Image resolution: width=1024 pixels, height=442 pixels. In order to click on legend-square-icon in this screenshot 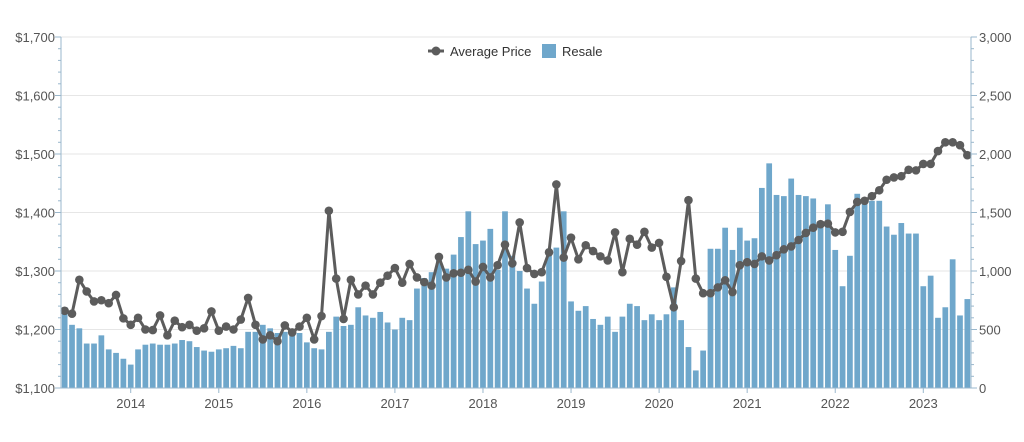, I will do `click(549, 51)`.